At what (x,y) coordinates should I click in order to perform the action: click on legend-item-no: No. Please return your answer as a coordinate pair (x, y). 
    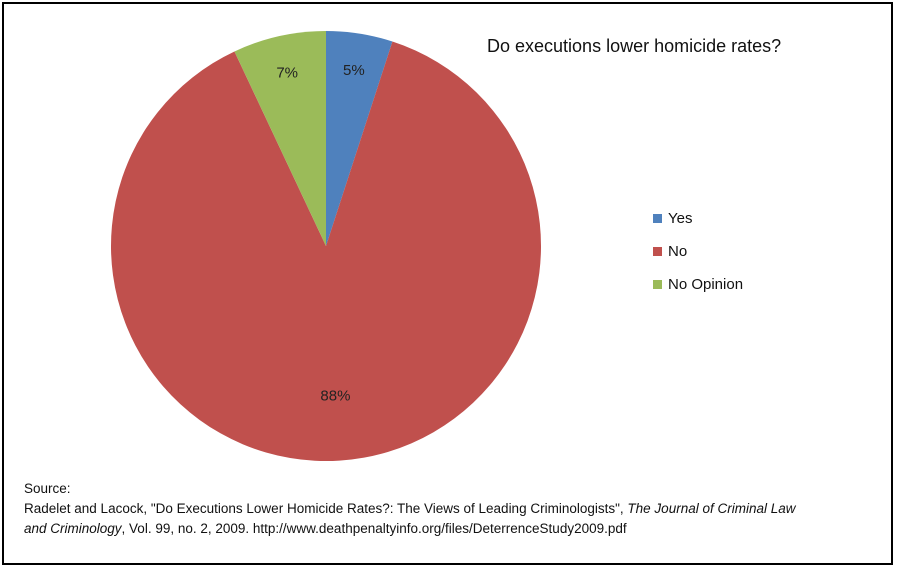
    Looking at the image, I should click on (698, 251).